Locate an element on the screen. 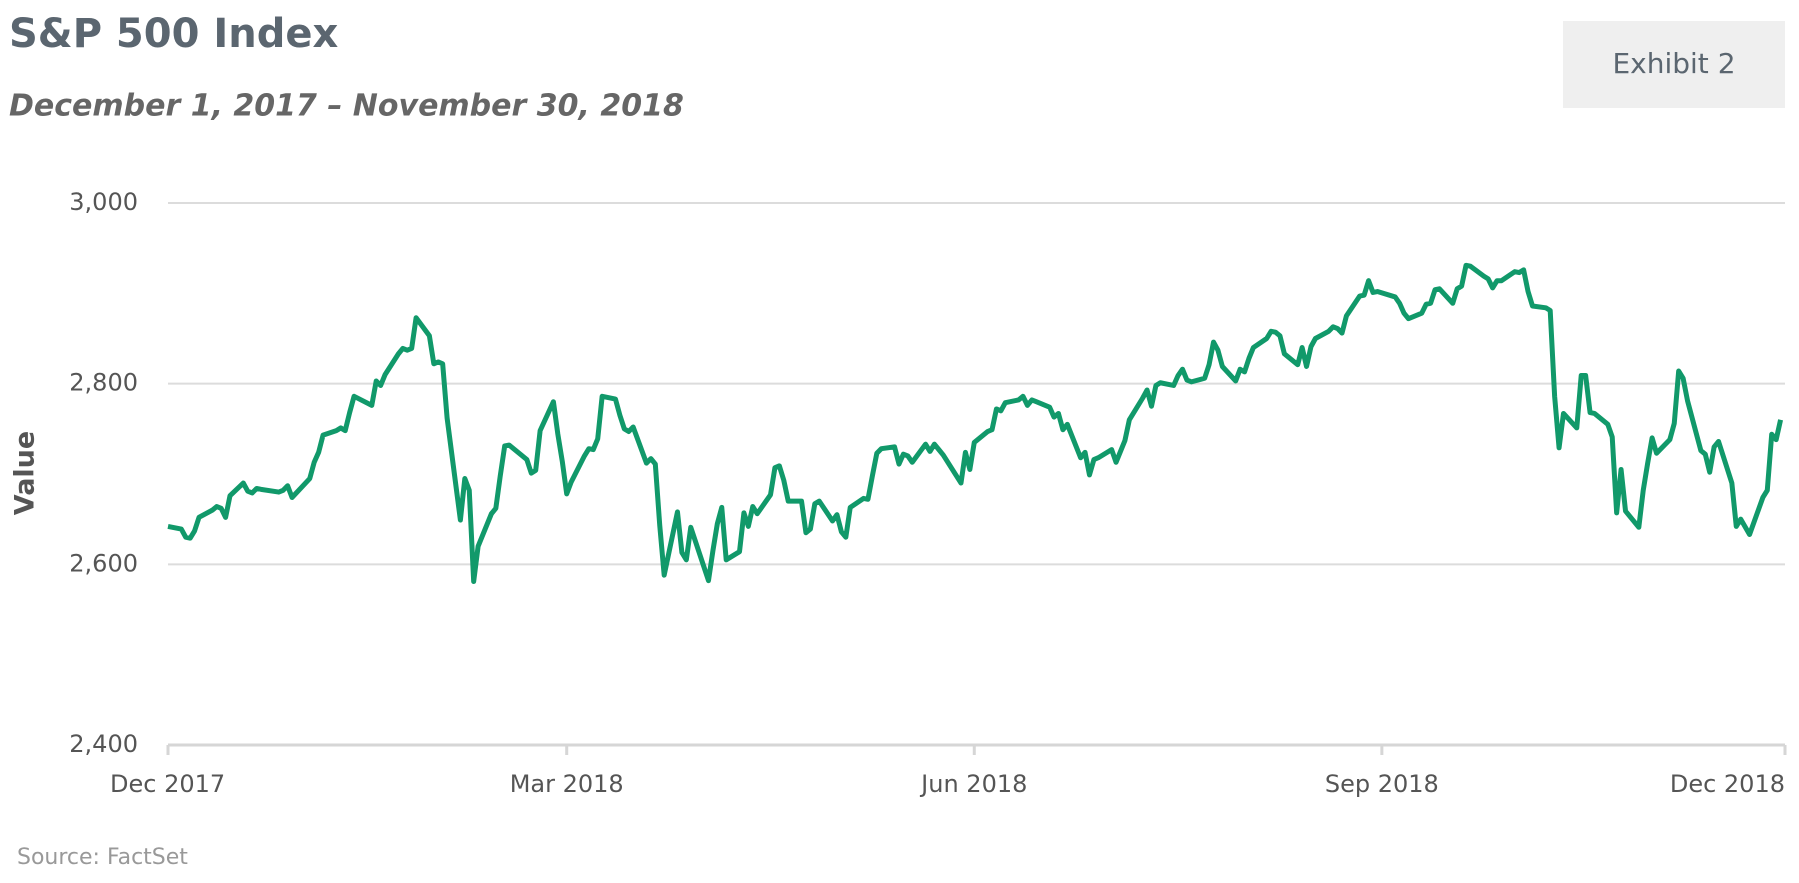  x-tick-label: Dec 2018 is located at coordinates (1727, 784).